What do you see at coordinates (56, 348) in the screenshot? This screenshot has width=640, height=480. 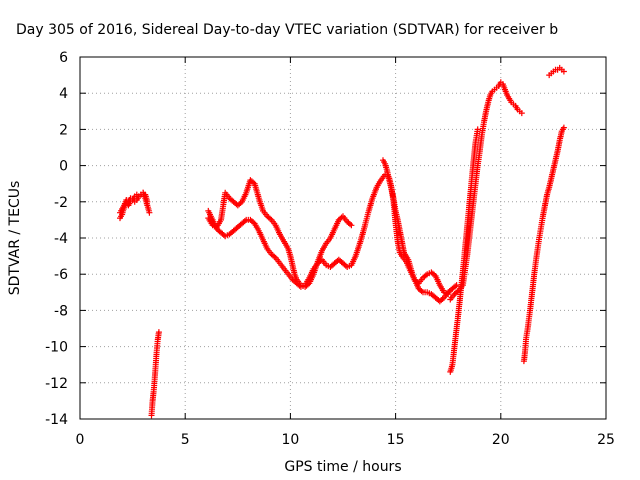 I see `y-tick-label: -10` at bounding box center [56, 348].